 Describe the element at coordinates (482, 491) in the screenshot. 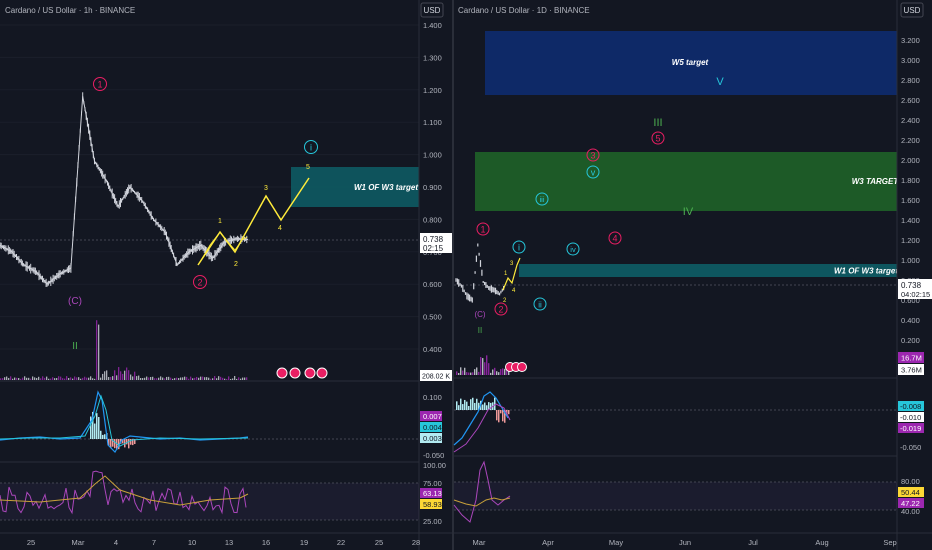

I see `right-rsi-line` at that location.